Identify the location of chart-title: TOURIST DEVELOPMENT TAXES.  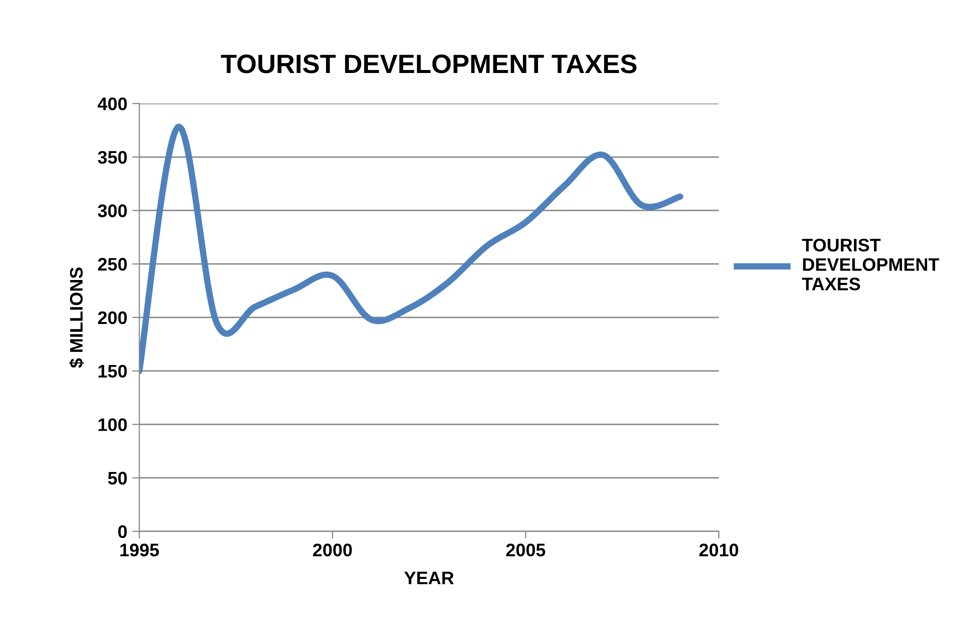
(428, 64).